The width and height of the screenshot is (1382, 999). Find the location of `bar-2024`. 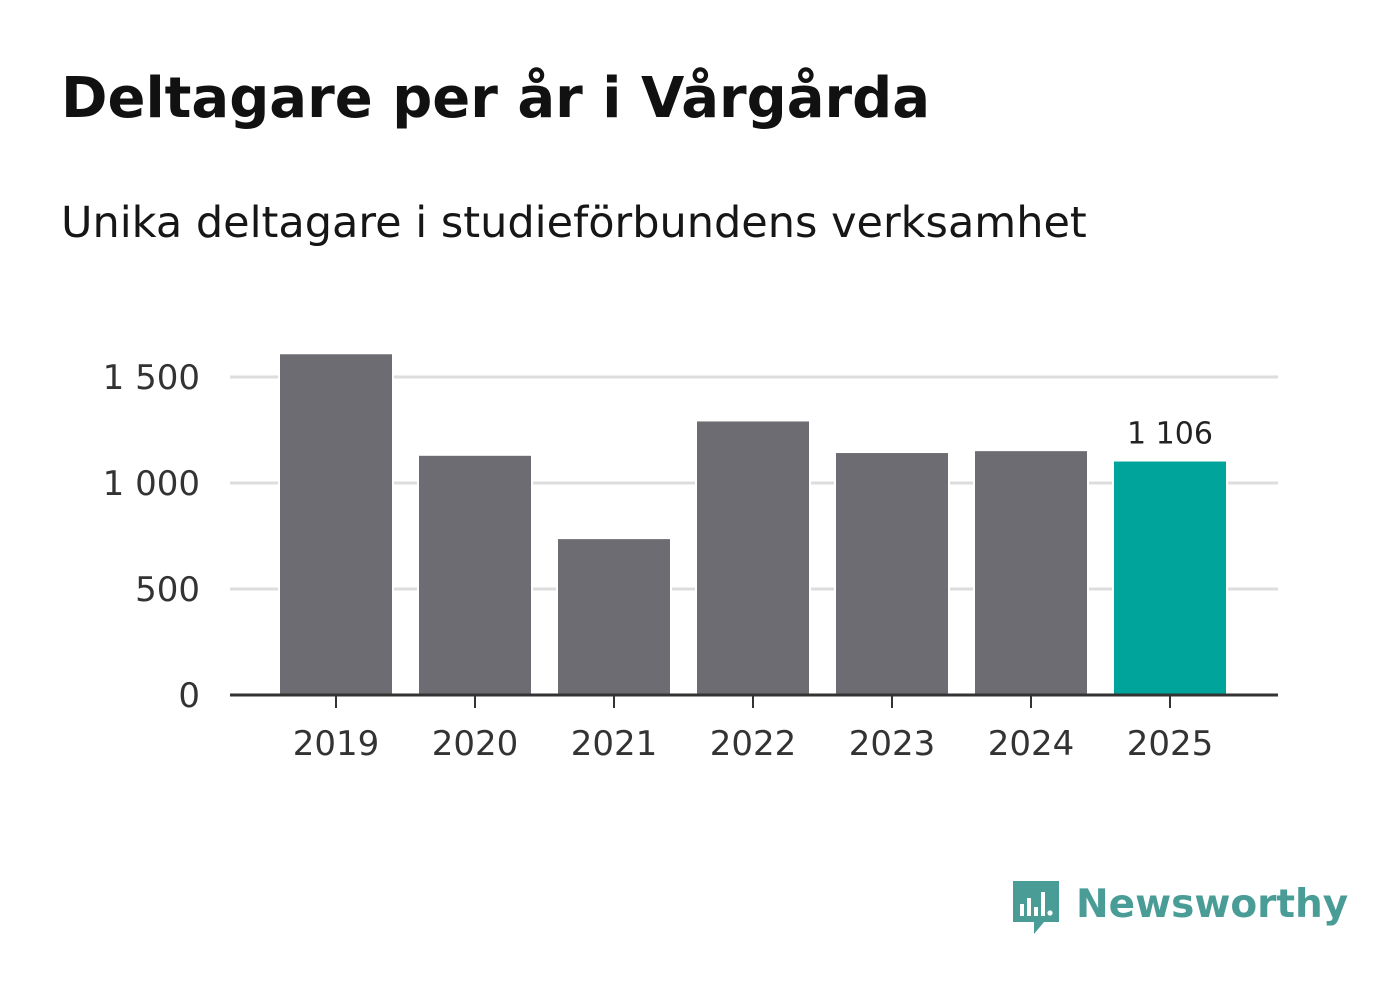

bar-2024 is located at coordinates (1031, 573).